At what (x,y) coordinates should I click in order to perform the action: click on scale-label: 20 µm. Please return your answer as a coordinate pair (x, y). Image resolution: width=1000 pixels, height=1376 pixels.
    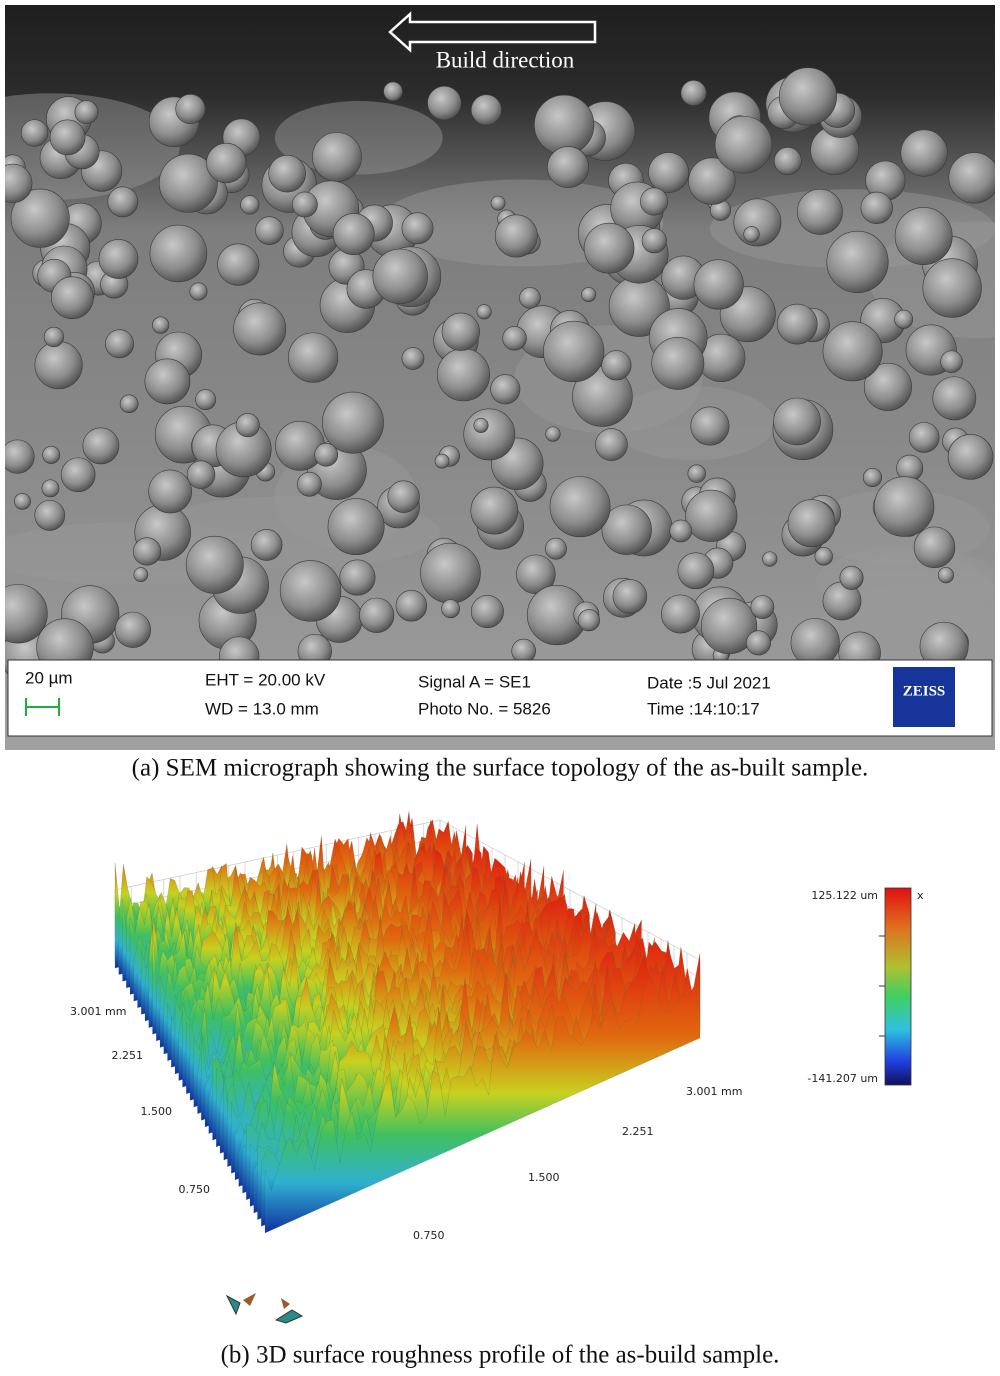
    Looking at the image, I should click on (49, 677).